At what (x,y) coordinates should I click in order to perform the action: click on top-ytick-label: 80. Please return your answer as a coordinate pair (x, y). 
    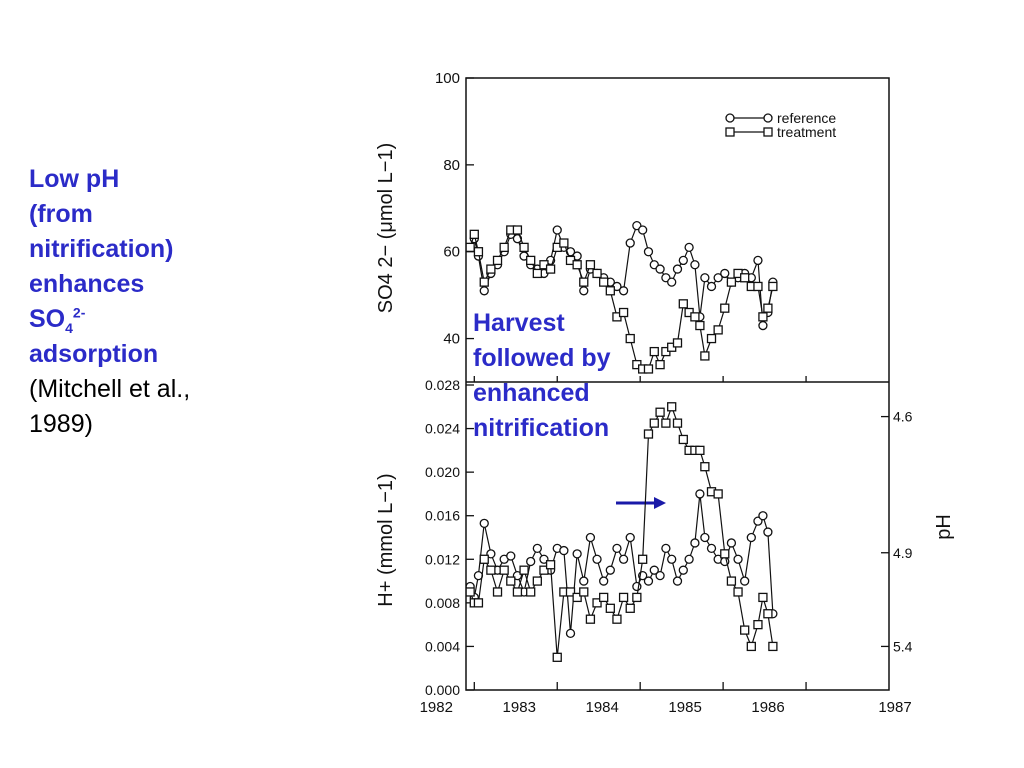
    Looking at the image, I should click on (451, 165).